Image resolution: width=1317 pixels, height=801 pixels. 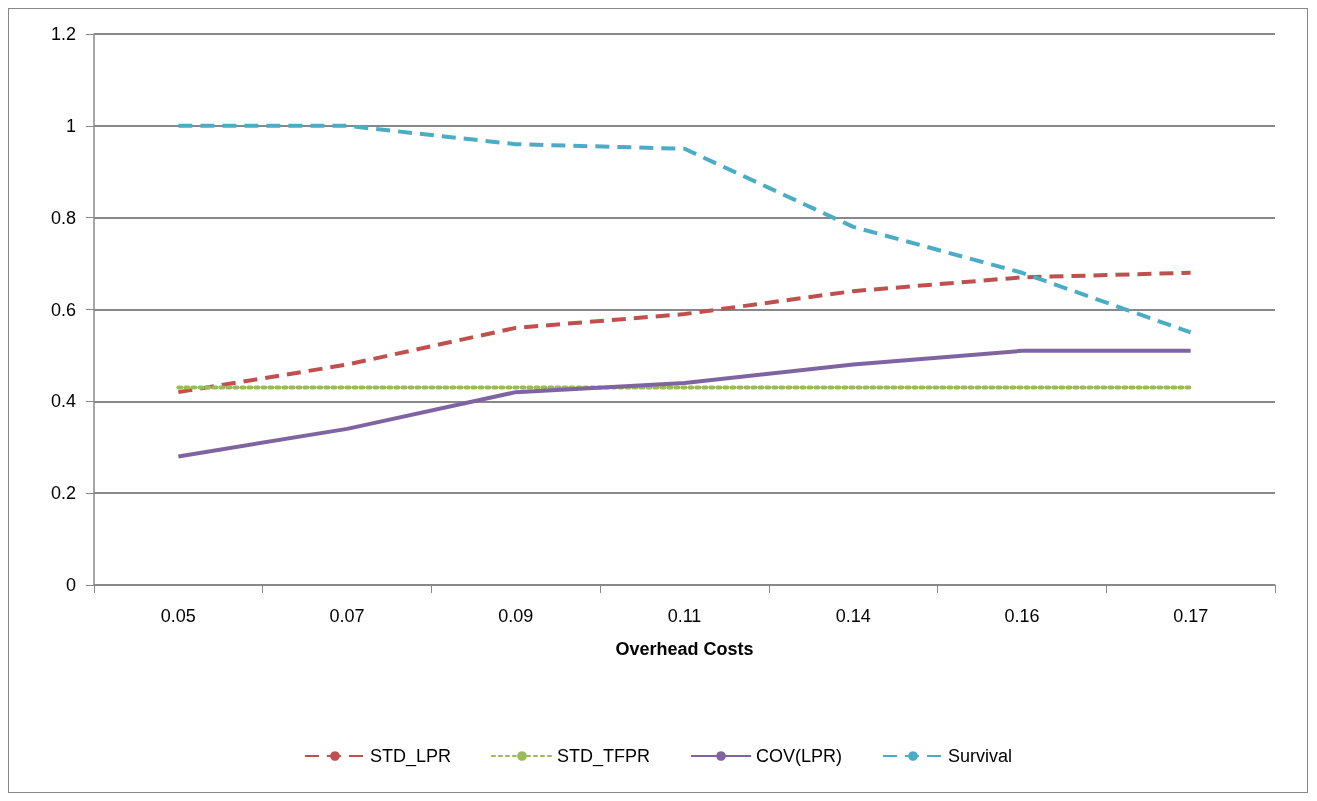 What do you see at coordinates (684, 649) in the screenshot?
I see `x-axis-title: Overhead Costs` at bounding box center [684, 649].